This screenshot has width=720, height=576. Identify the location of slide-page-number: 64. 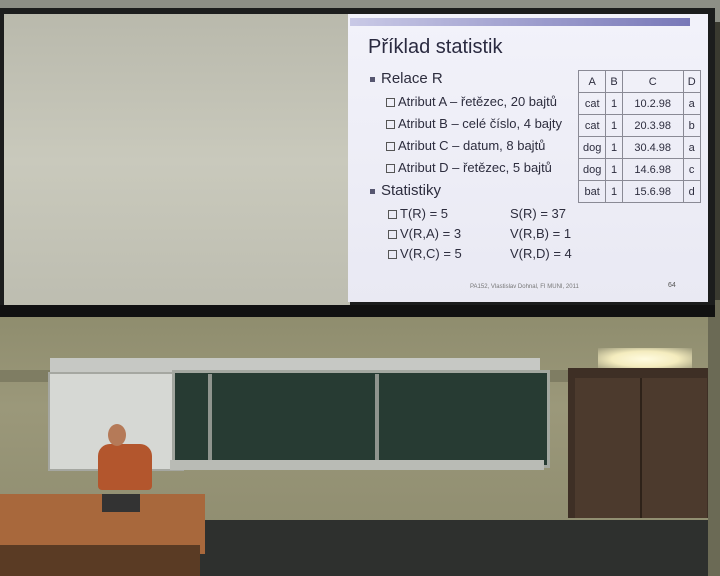
(672, 285).